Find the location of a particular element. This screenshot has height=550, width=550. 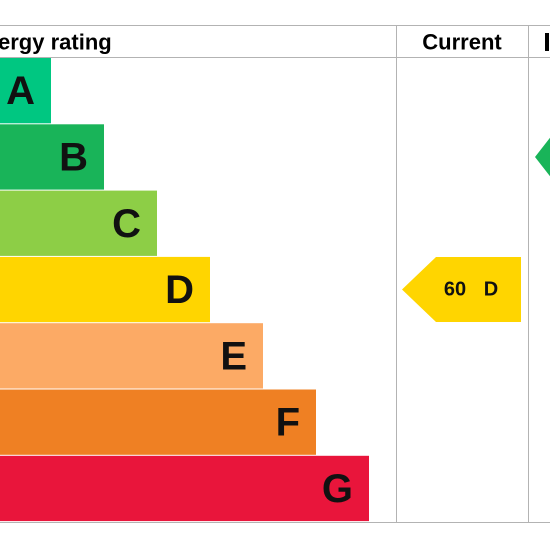

header-current: Current is located at coordinates (462, 42).